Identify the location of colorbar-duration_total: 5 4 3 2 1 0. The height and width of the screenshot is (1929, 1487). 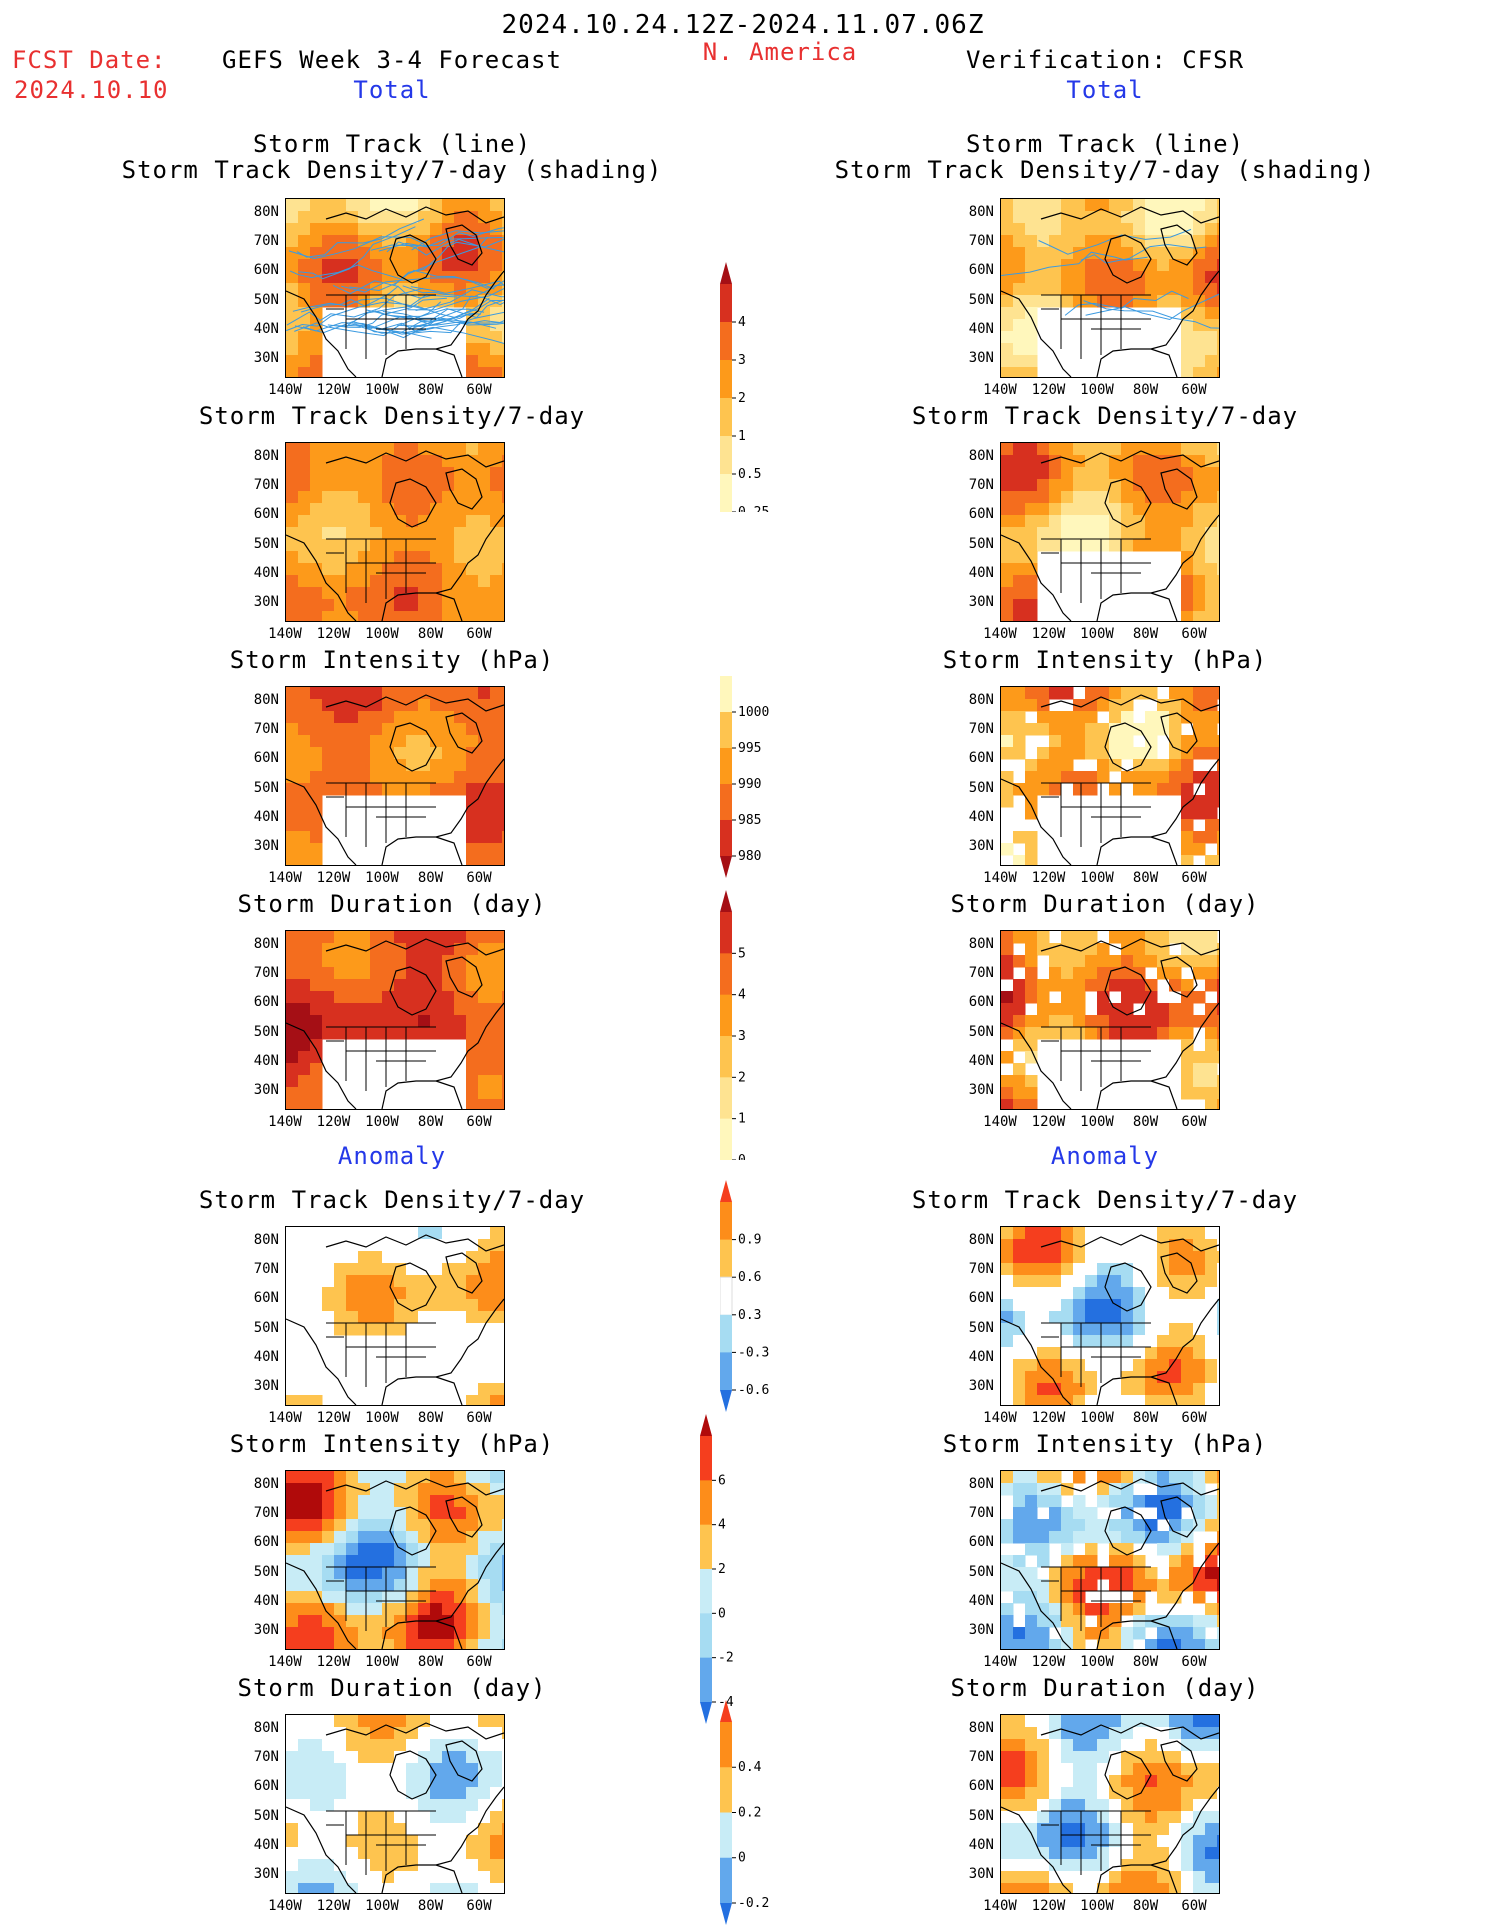
(755, 1029).